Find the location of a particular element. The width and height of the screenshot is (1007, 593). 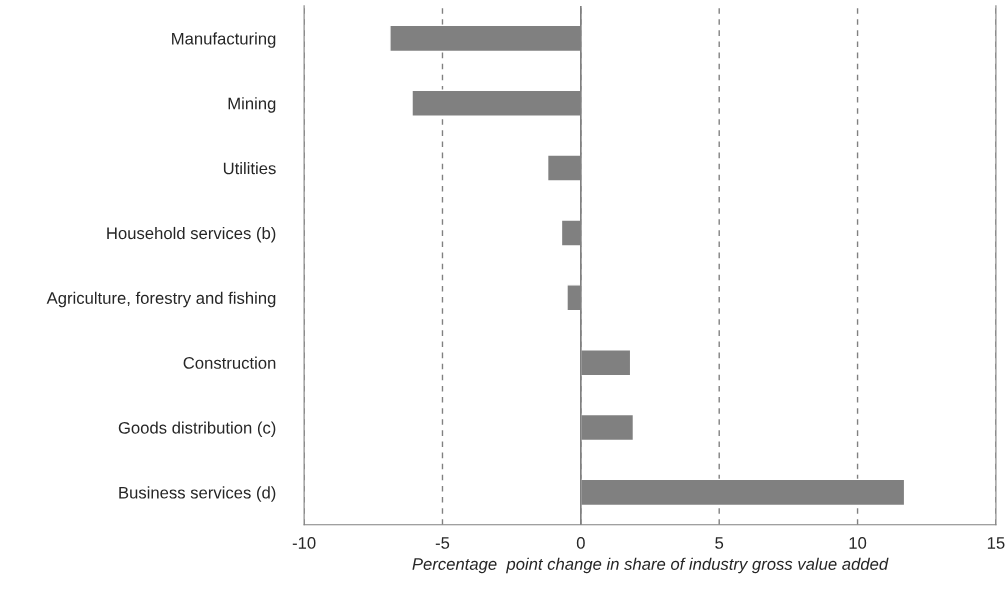

x-tick-label: -10 is located at coordinates (304, 543).